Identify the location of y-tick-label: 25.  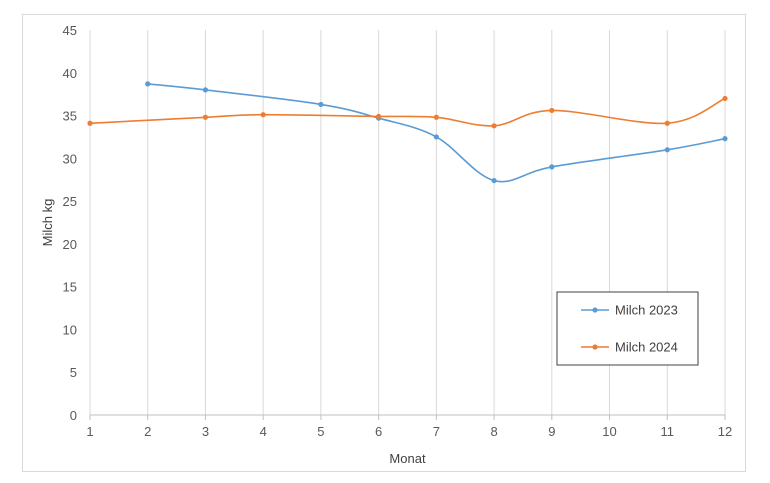
(70, 201).